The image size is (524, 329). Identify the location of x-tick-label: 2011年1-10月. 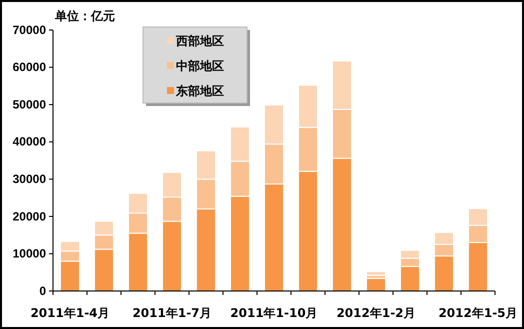
(274, 313).